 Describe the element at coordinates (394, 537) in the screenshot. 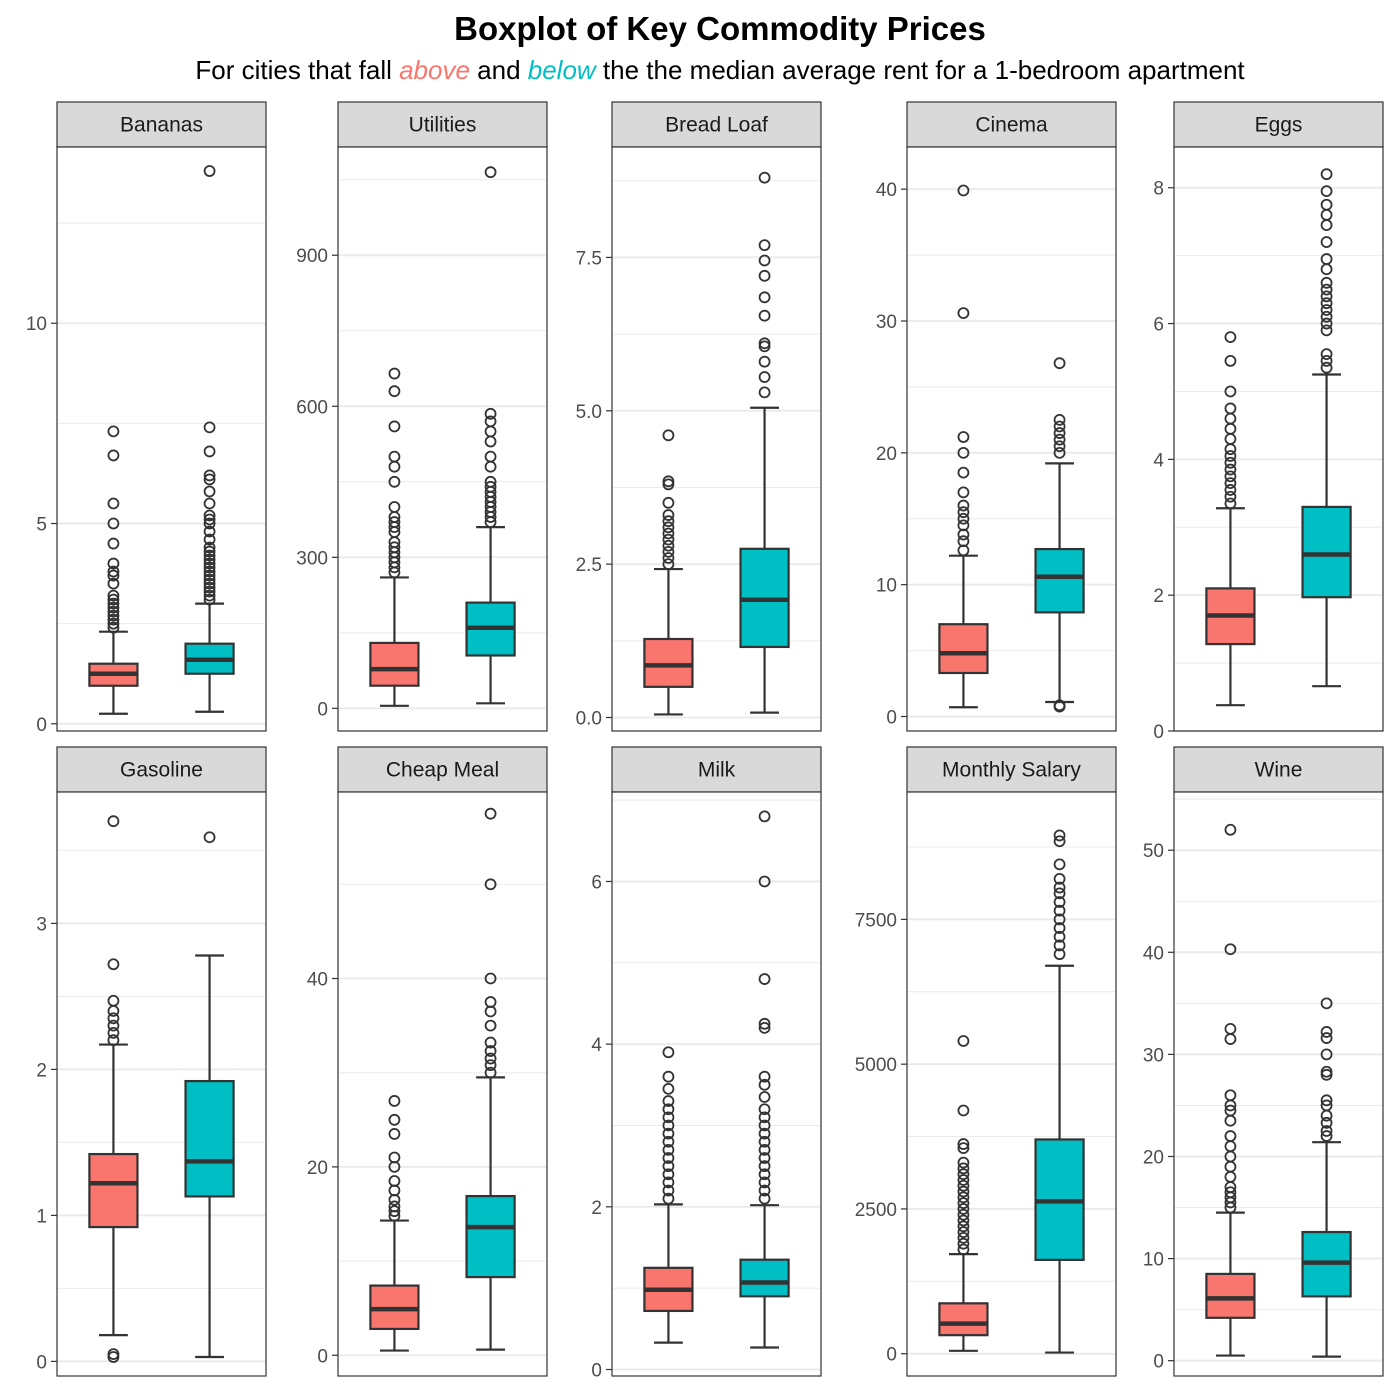

I see `box-utilities-above` at that location.